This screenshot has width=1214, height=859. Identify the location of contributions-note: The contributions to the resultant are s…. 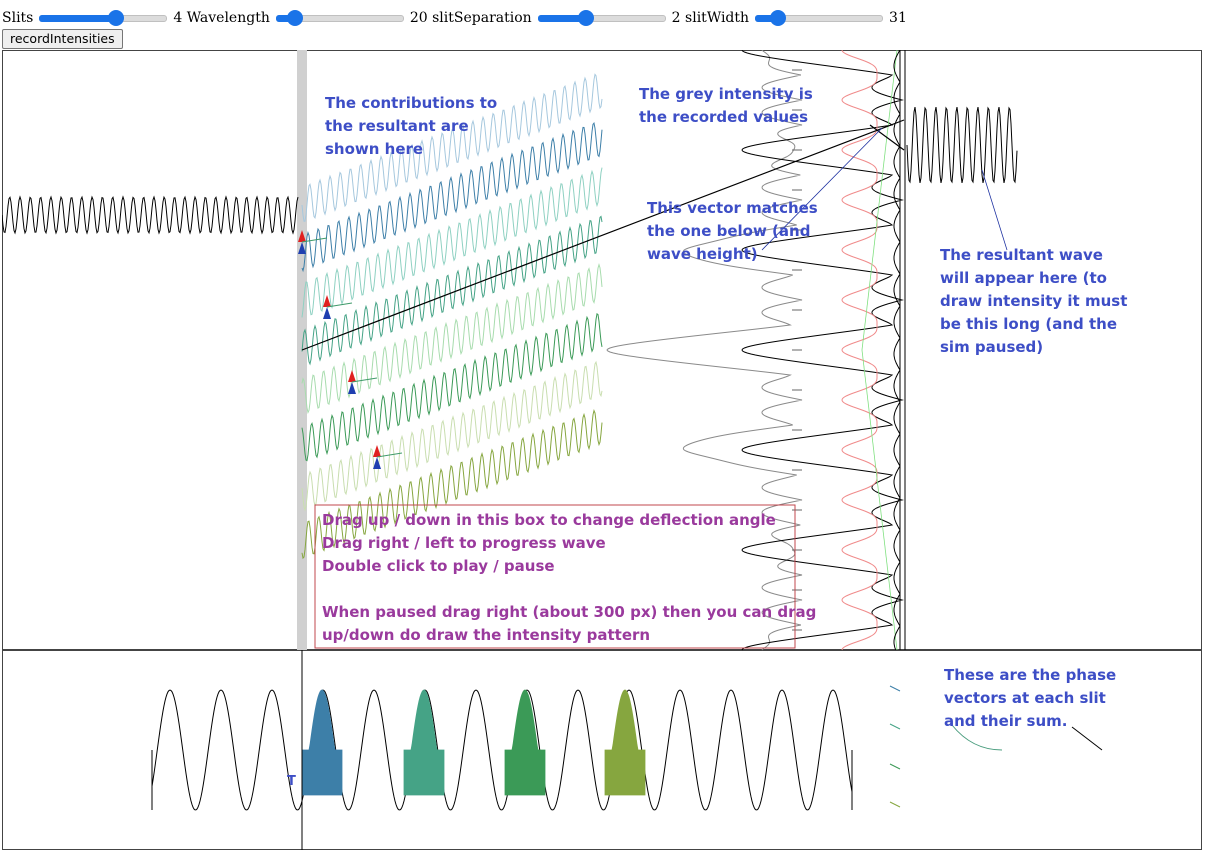
(413, 126).